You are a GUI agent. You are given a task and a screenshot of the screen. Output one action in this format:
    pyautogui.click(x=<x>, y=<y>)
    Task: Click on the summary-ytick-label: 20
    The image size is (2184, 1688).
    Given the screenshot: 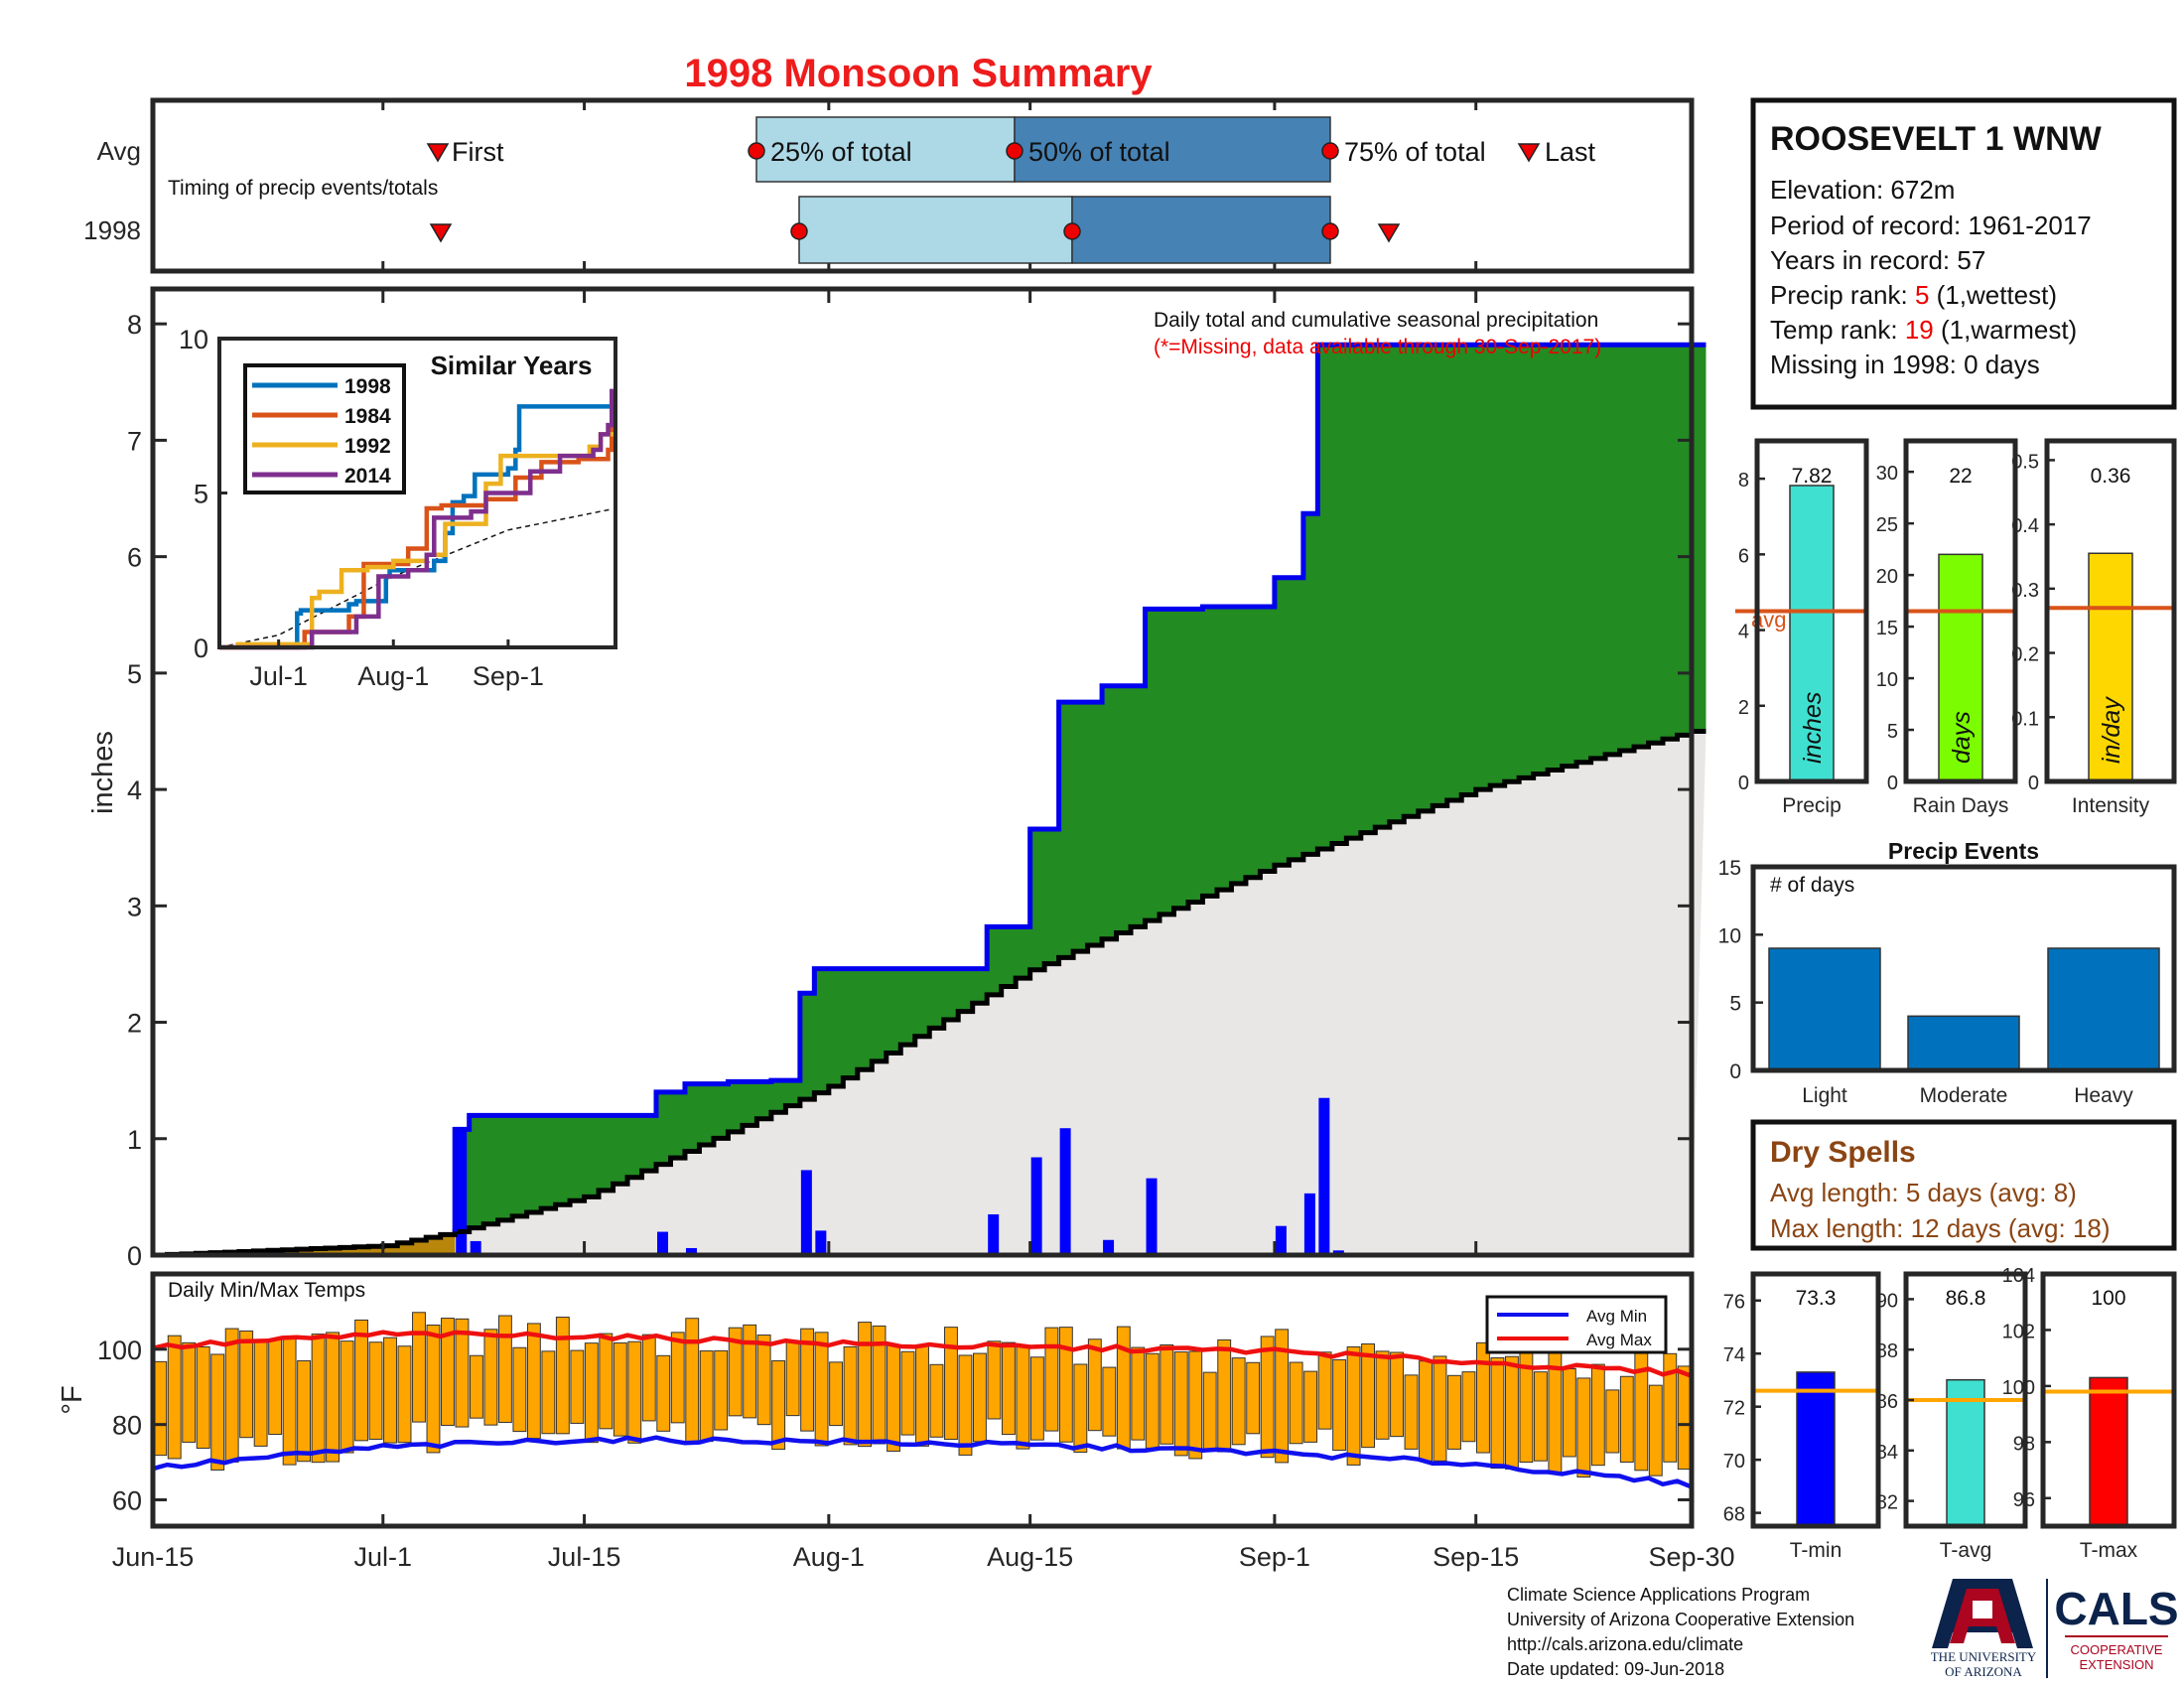 What is the action you would take?
    pyautogui.click(x=1887, y=577)
    